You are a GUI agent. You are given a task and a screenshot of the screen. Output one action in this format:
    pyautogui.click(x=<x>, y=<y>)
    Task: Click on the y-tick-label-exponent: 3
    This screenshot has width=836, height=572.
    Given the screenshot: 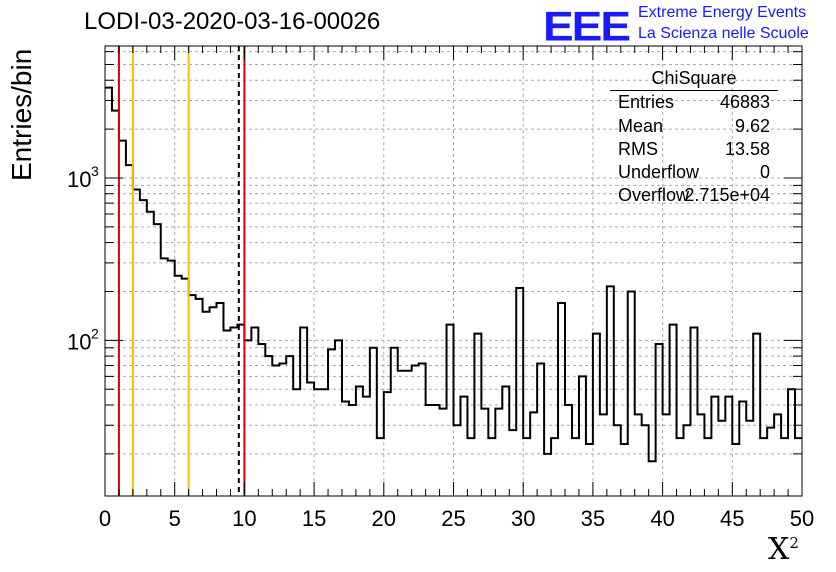 What is the action you would take?
    pyautogui.click(x=95, y=171)
    